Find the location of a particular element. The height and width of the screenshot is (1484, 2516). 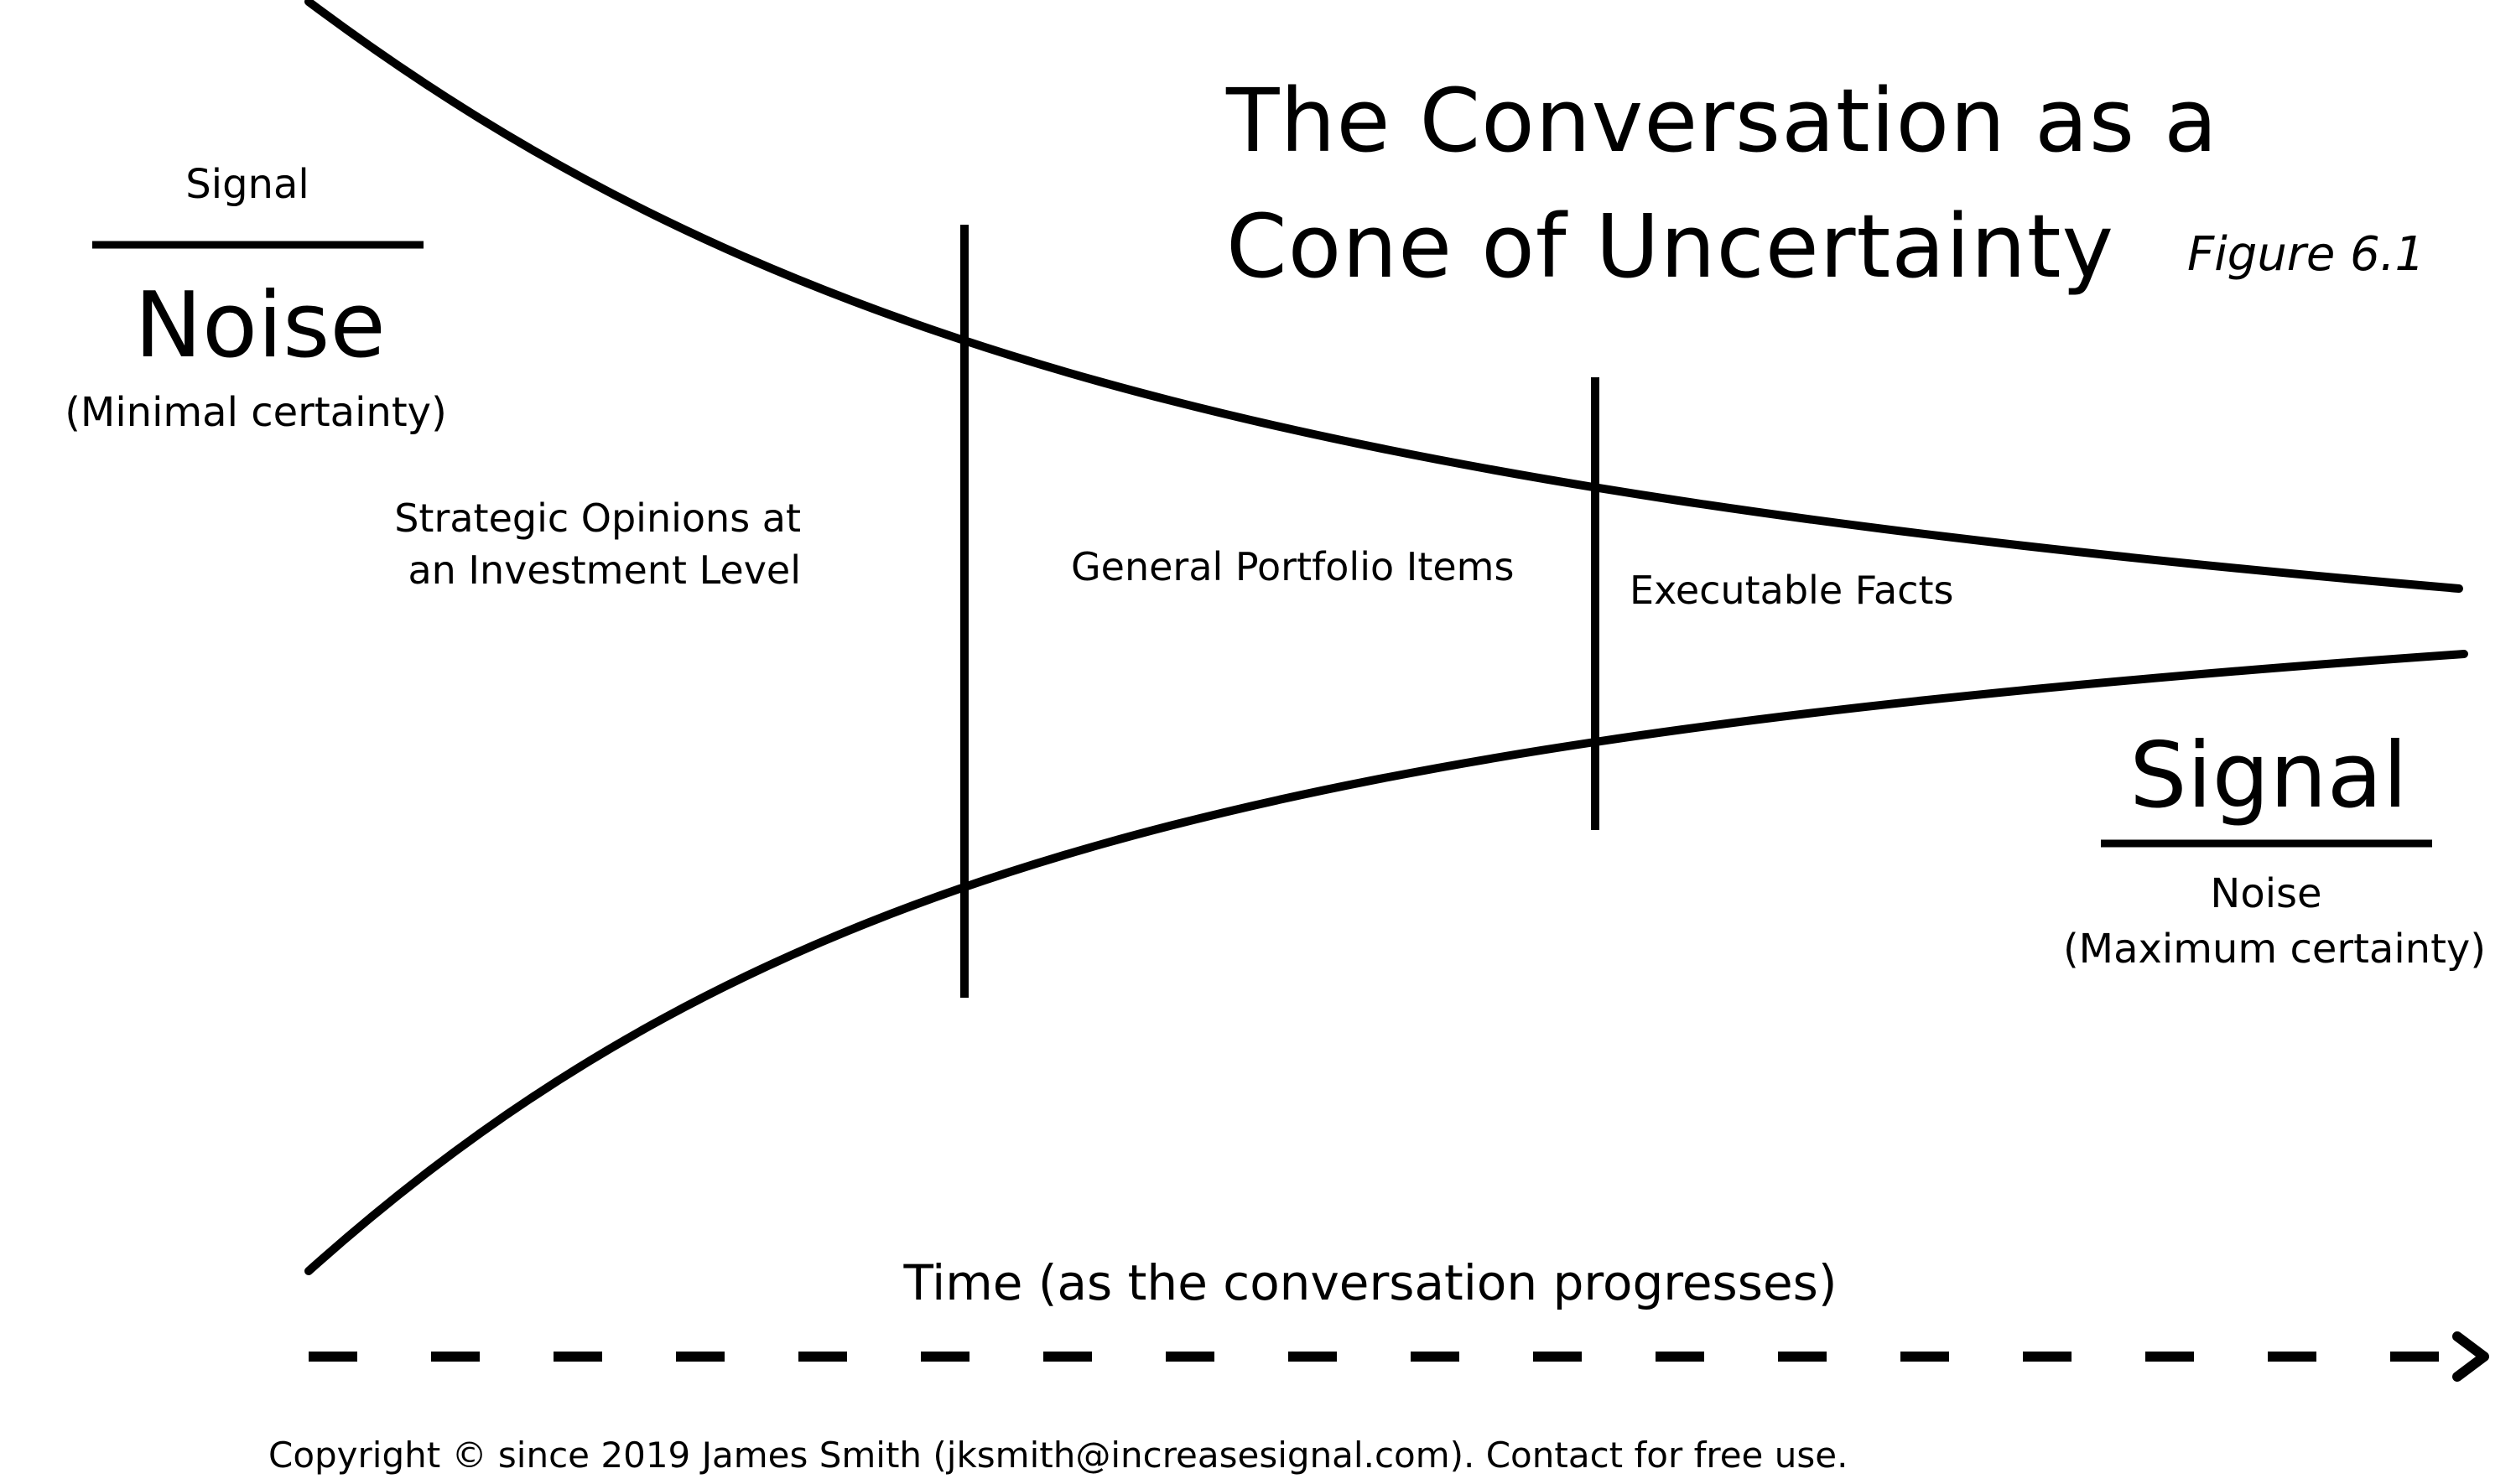

portfolio-items-label: General Portfolio Items is located at coordinates (1292, 566).